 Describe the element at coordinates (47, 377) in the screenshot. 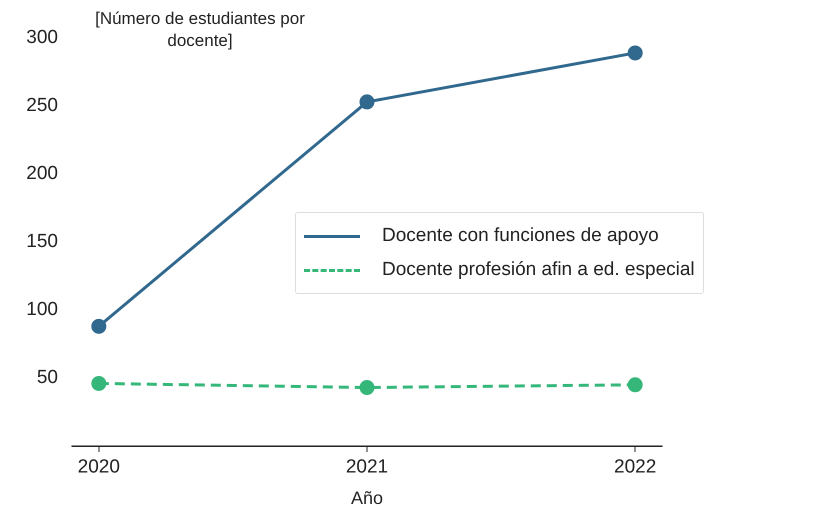

I see `y-tick-label: 50` at that location.